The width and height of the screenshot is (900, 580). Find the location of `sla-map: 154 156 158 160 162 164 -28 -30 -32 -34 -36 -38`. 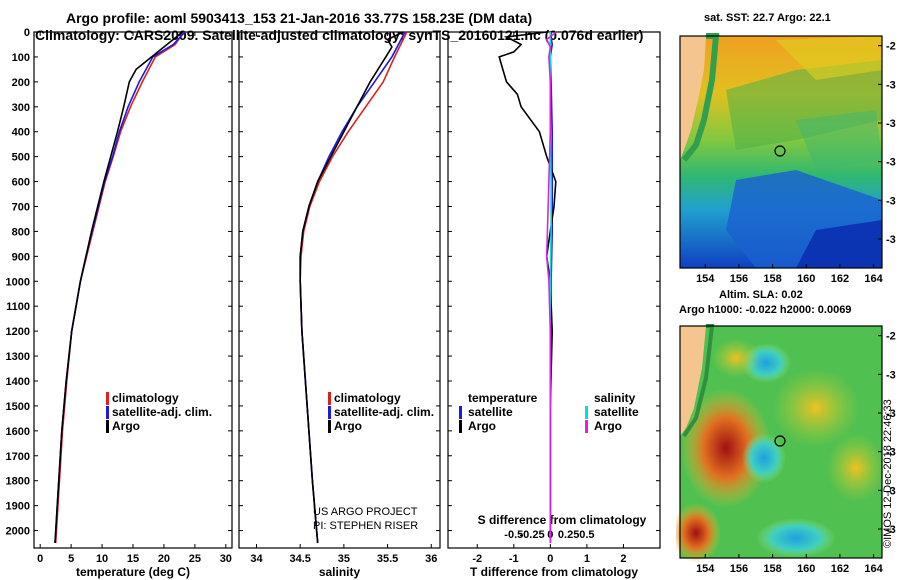

sla-map: 154 156 158 160 162 164 -28 -30 -32 -34 -36 -38 is located at coordinates (786, 449).